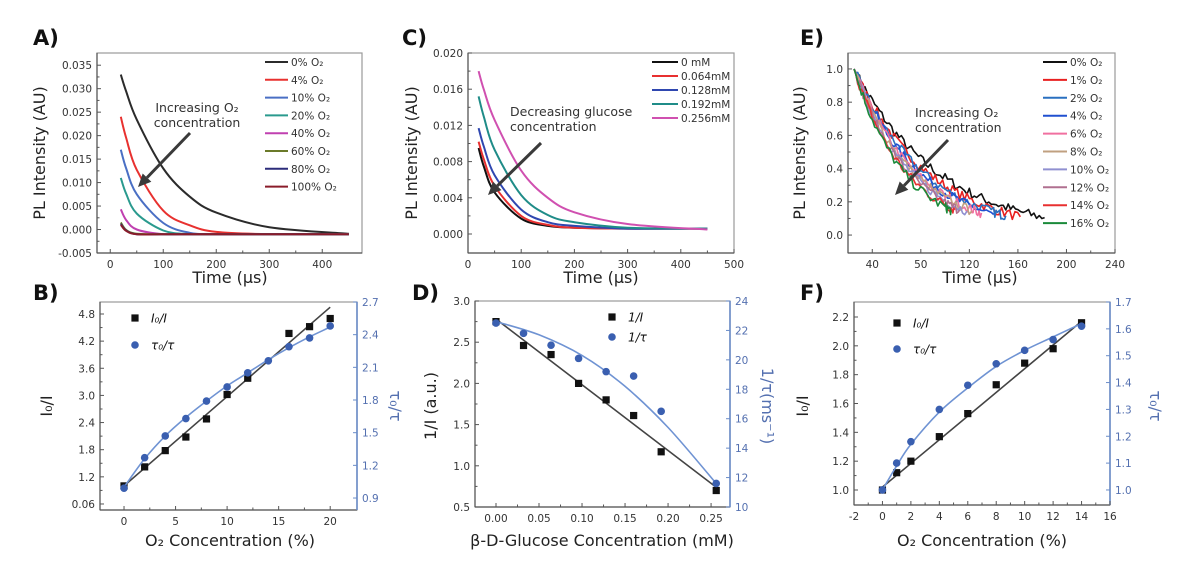 This screenshot has height=563, width=1182. I want to click on x-tick-label: 300, so click(628, 265).